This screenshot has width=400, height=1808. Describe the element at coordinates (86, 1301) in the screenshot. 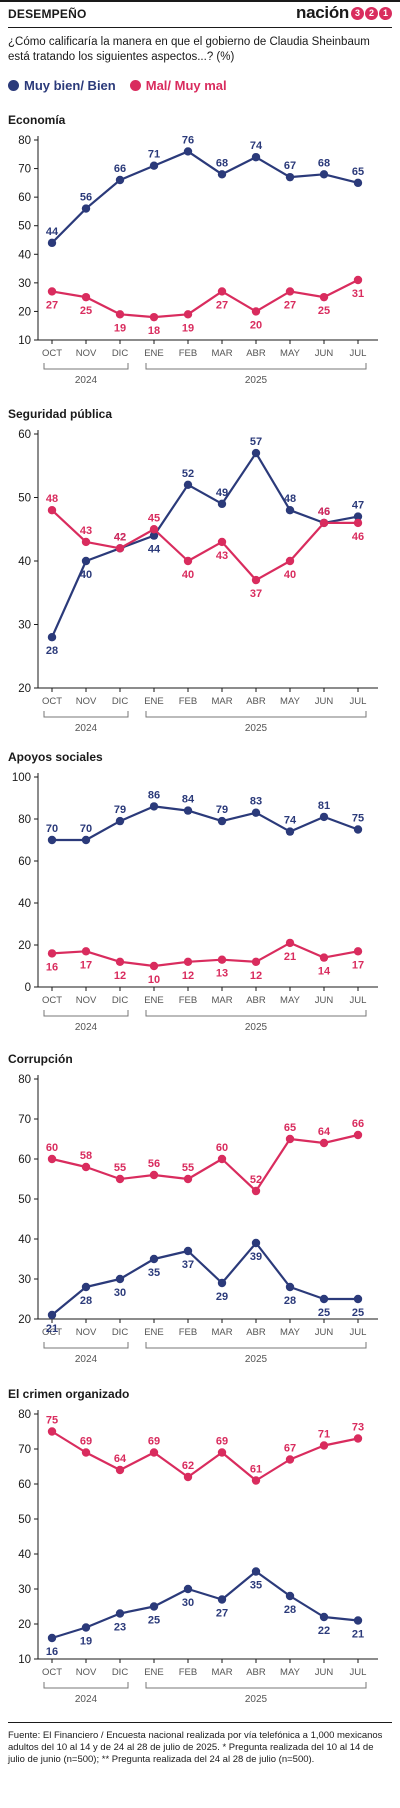

I see `data-label: 28` at that location.